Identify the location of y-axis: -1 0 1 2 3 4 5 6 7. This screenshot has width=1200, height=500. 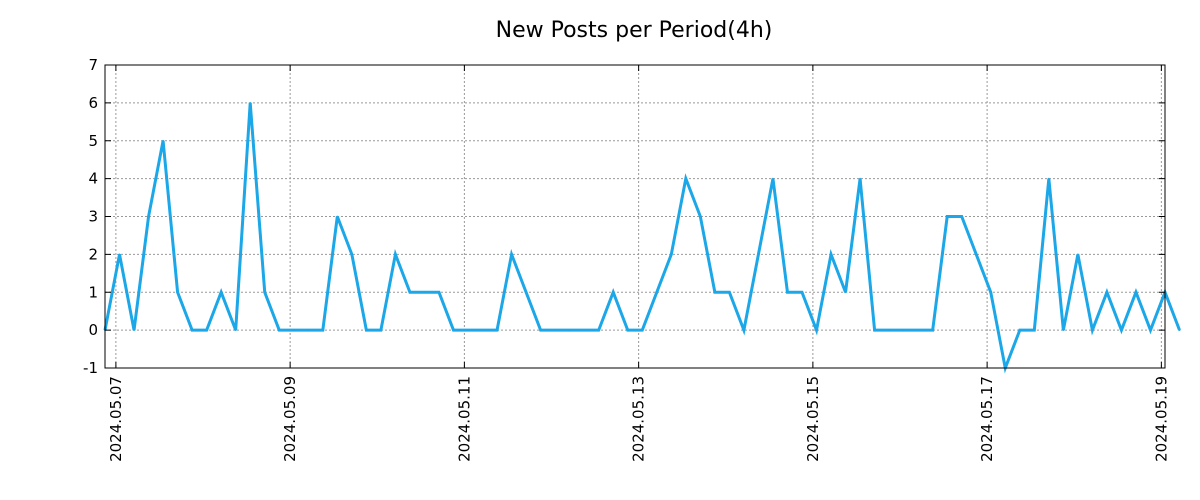
(90, 216).